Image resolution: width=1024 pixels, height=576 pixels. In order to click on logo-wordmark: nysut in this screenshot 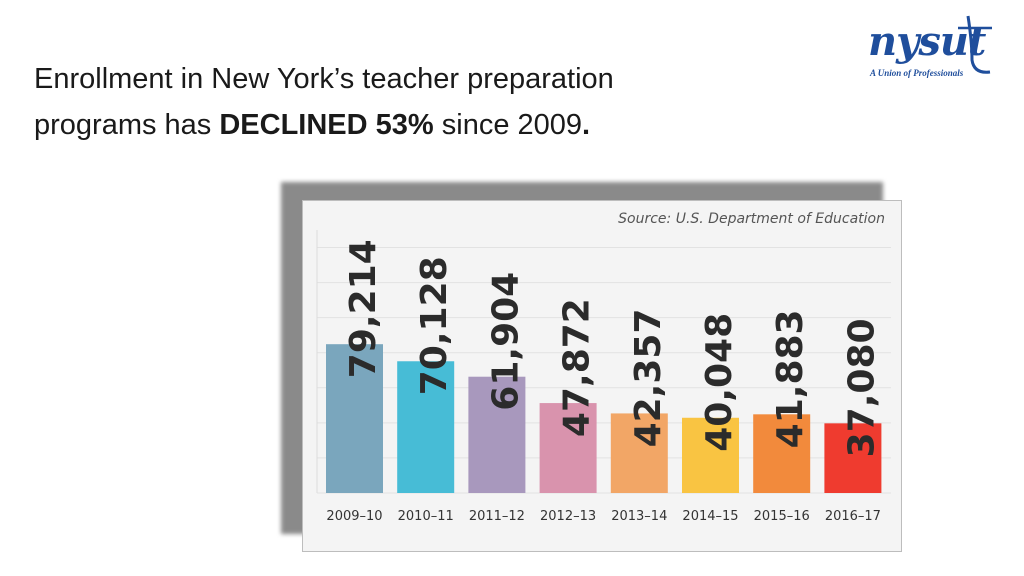, I will do `click(927, 41)`.